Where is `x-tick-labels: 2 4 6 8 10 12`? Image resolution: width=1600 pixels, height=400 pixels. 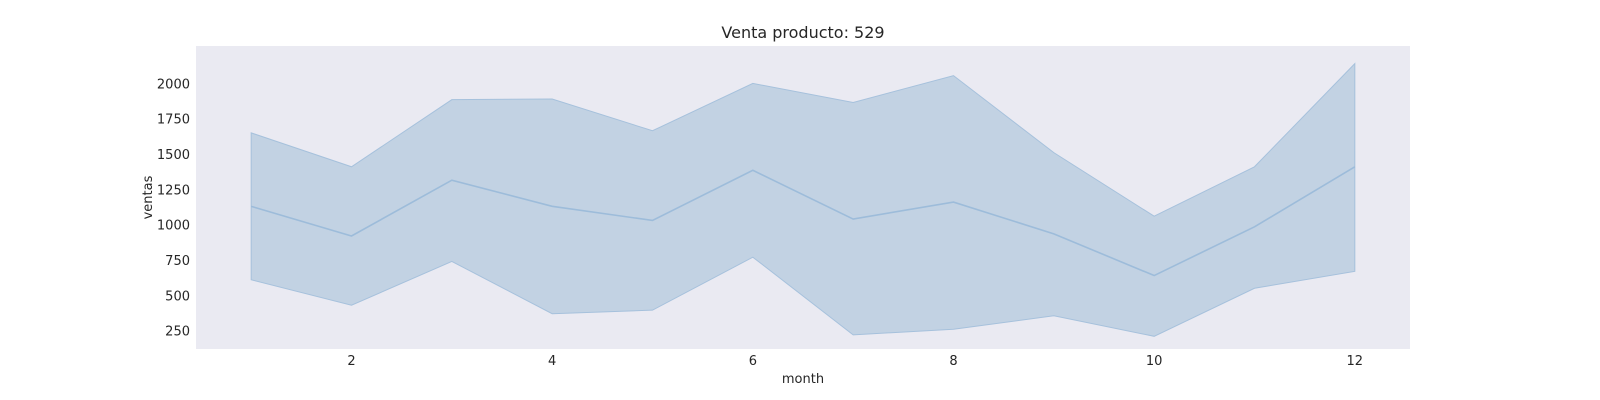
x-tick-labels: 2 4 6 8 10 12 is located at coordinates (855, 361).